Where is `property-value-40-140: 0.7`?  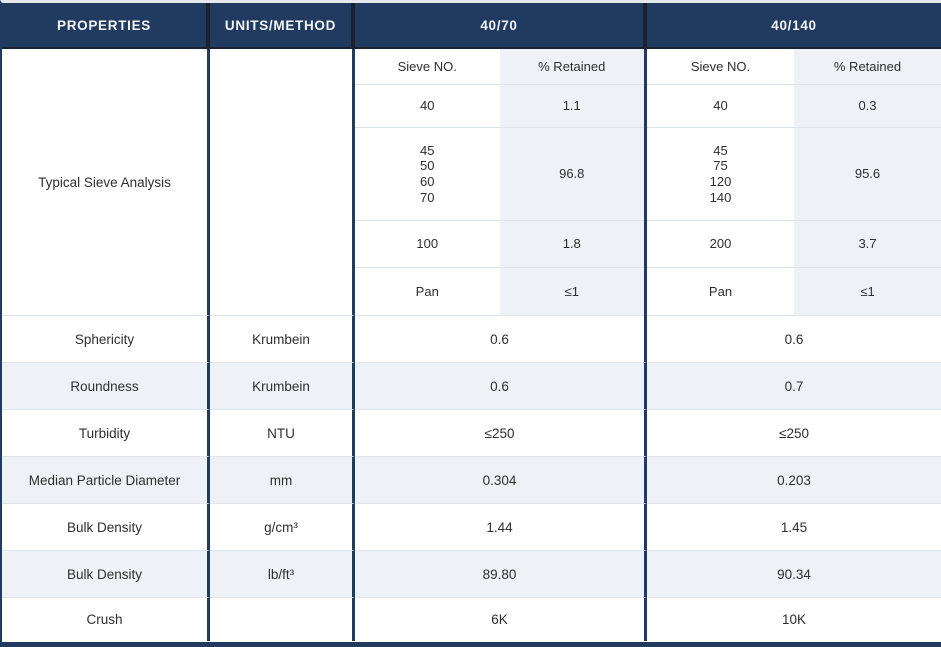
property-value-40-140: 0.7 is located at coordinates (794, 386).